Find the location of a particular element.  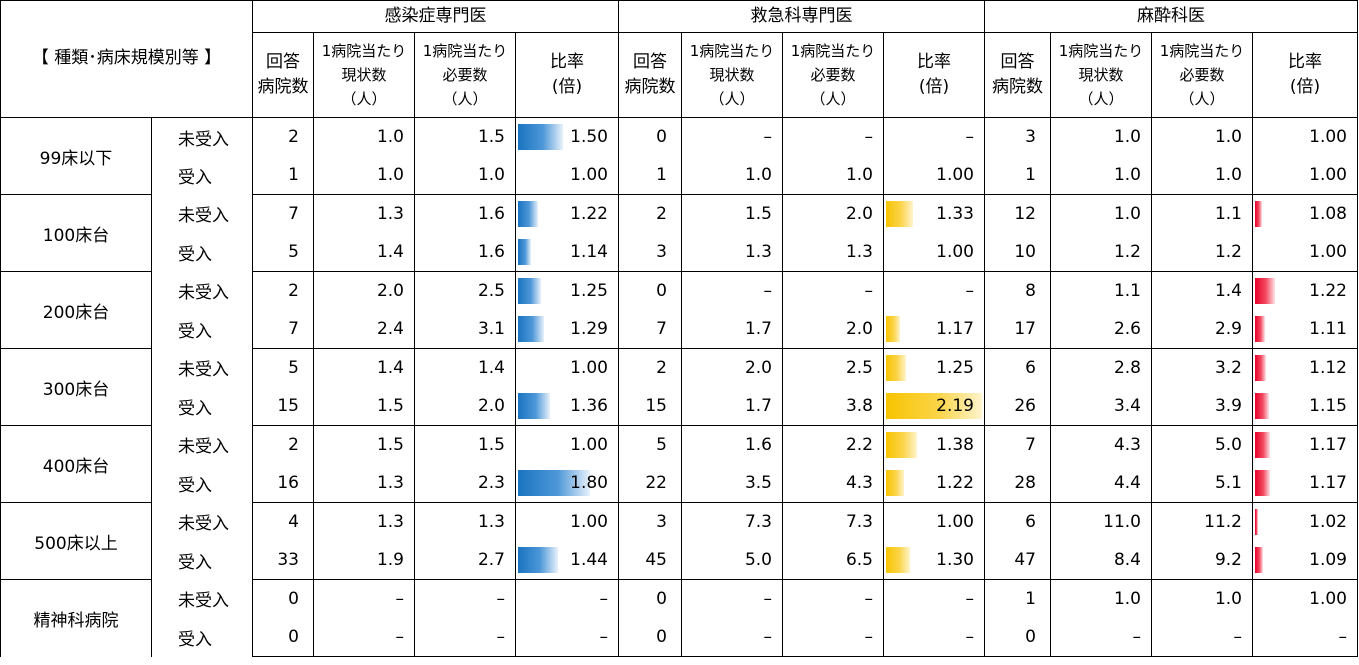

table-row: 受入 5 1.4 1.6 1.14 3 1.3 1.3 1.00 10 1.2 1.2 1.00 is located at coordinates (679, 252).